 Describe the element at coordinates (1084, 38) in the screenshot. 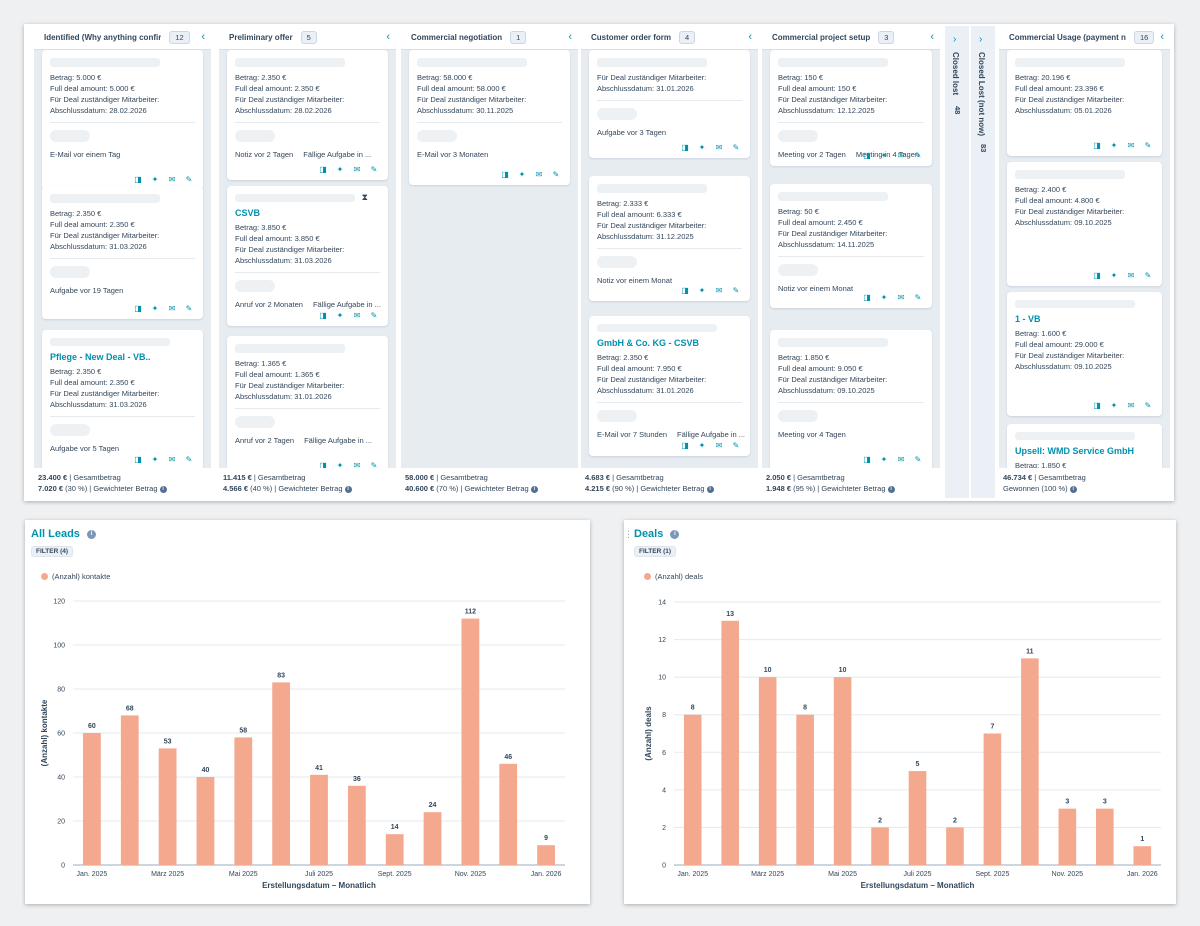

I see `column-header: Commercial Usage (payment n 16 ‹` at that location.